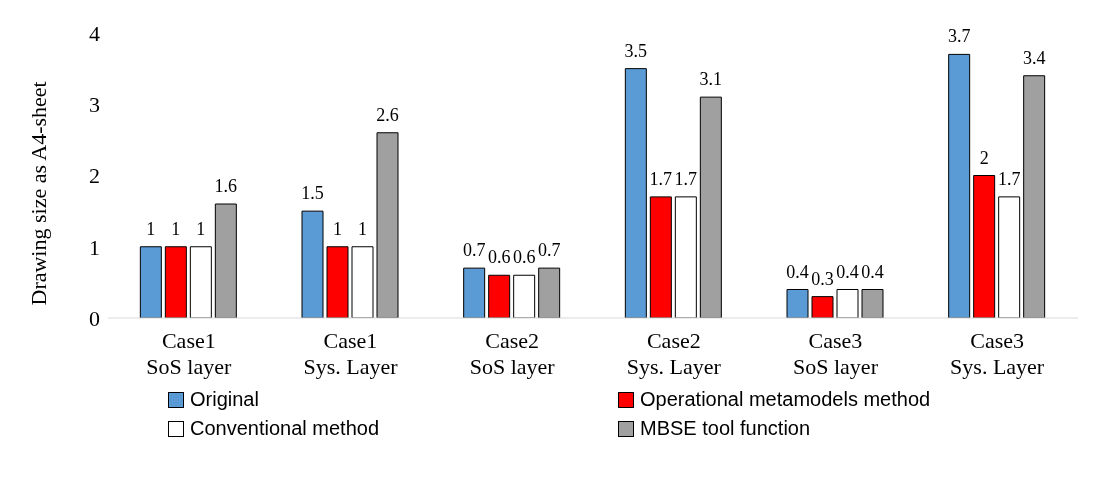 Image resolution: width=1110 pixels, height=503 pixels. What do you see at coordinates (997, 353) in the screenshot?
I see `x-tick-label: Case3 Sys. Layer` at bounding box center [997, 353].